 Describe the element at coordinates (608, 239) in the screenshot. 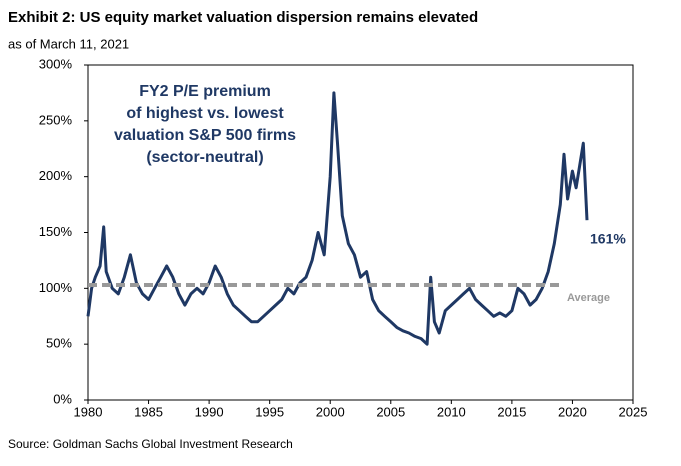

I see `end-label: 161%` at that location.